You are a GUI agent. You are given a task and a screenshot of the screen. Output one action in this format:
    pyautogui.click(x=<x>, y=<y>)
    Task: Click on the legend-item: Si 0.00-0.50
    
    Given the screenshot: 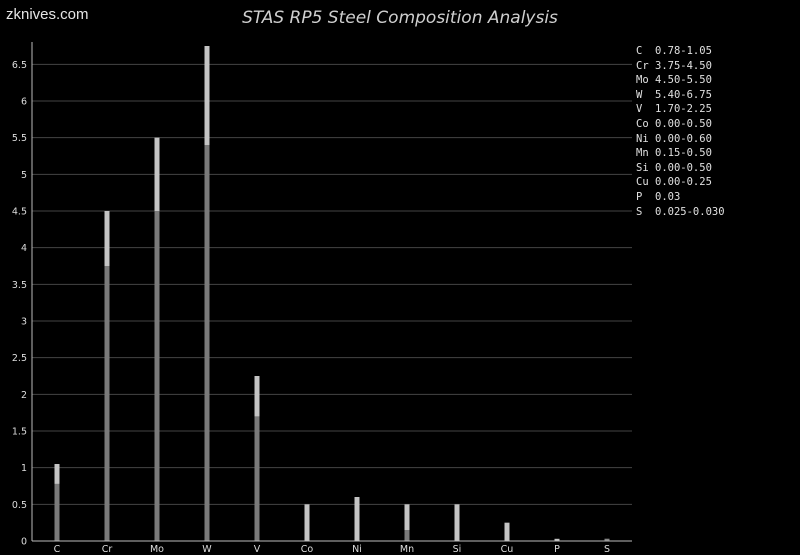 What is the action you would take?
    pyautogui.click(x=680, y=168)
    